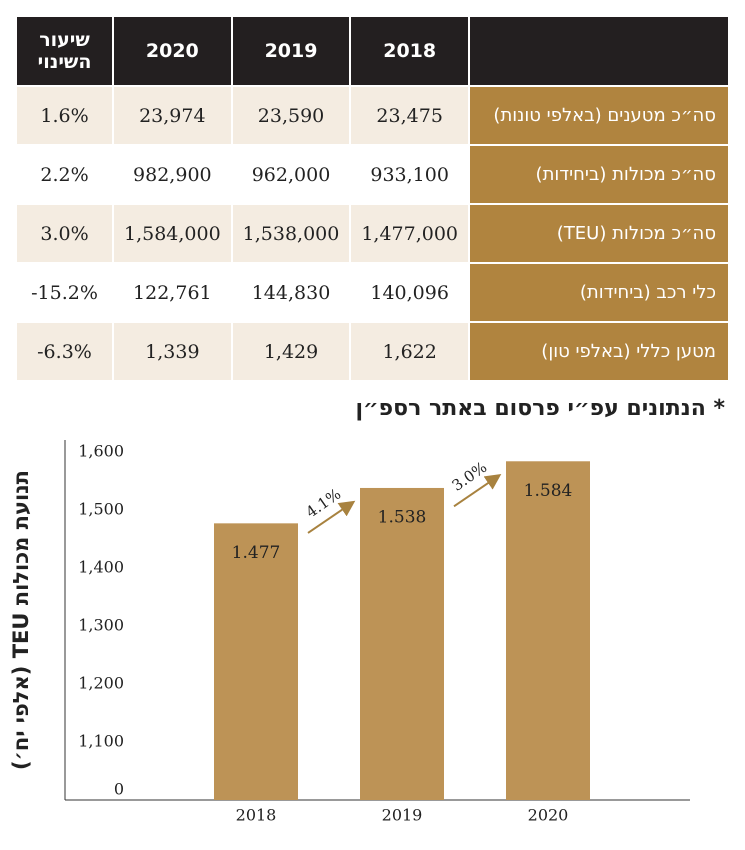 The image size is (745, 850). I want to click on header-row: 2018 2019 2020 שיעור השינוי, so click(372, 51).